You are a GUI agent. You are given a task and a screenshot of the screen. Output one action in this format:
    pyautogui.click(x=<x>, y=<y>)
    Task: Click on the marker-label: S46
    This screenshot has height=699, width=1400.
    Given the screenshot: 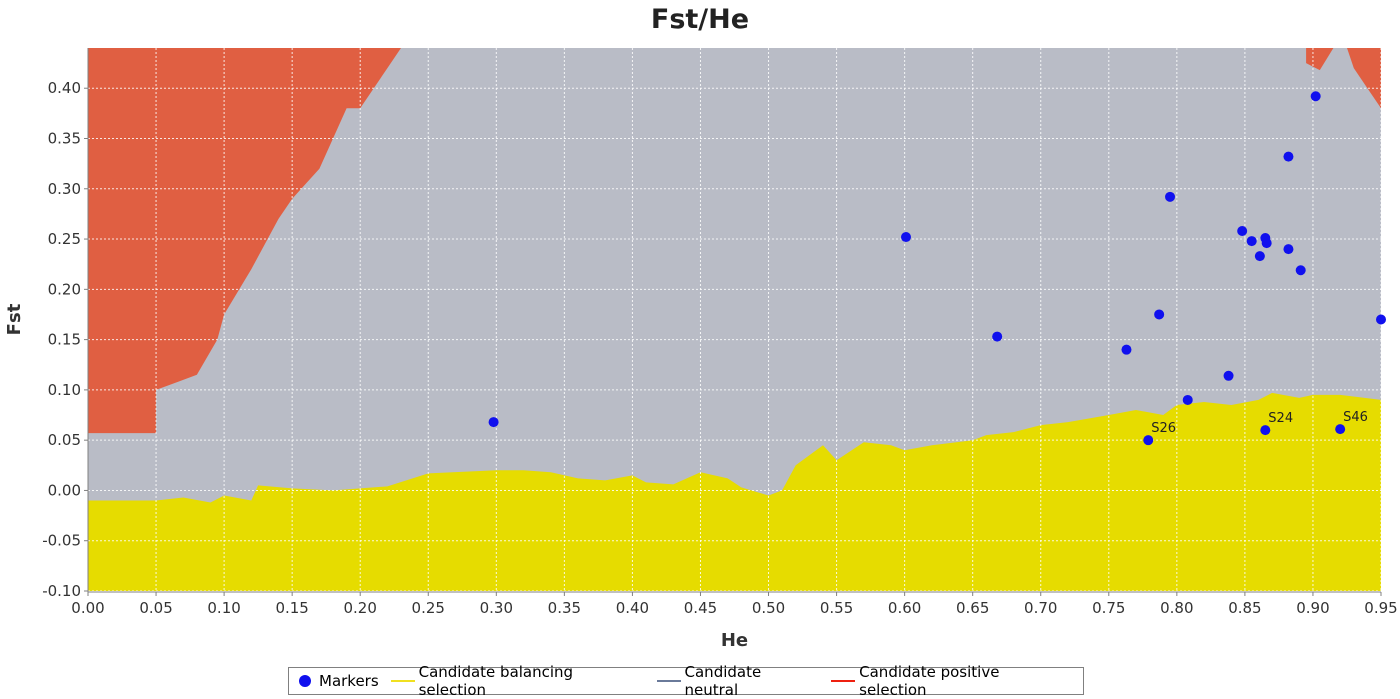 What is the action you would take?
    pyautogui.click(x=1355, y=417)
    